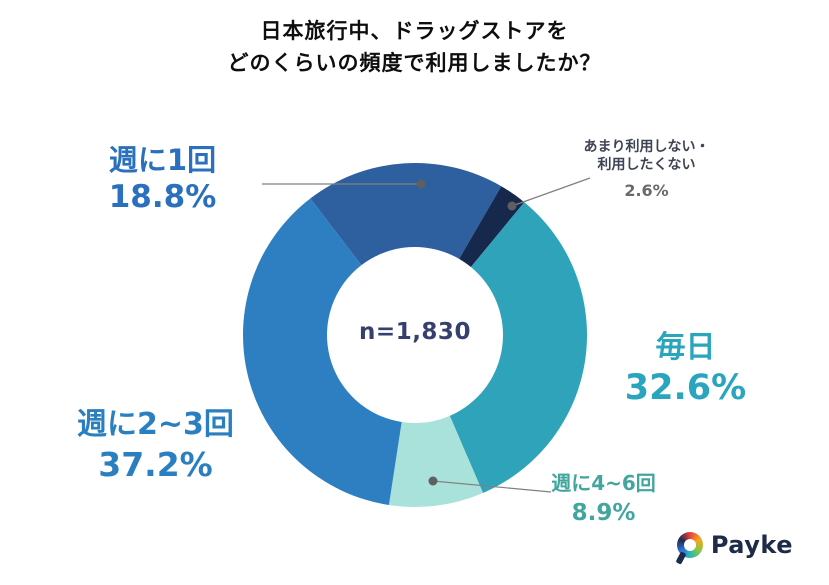 This screenshot has width=829, height=585. Describe the element at coordinates (751, 545) in the screenshot. I see `payke-logo-text: Payke` at that location.